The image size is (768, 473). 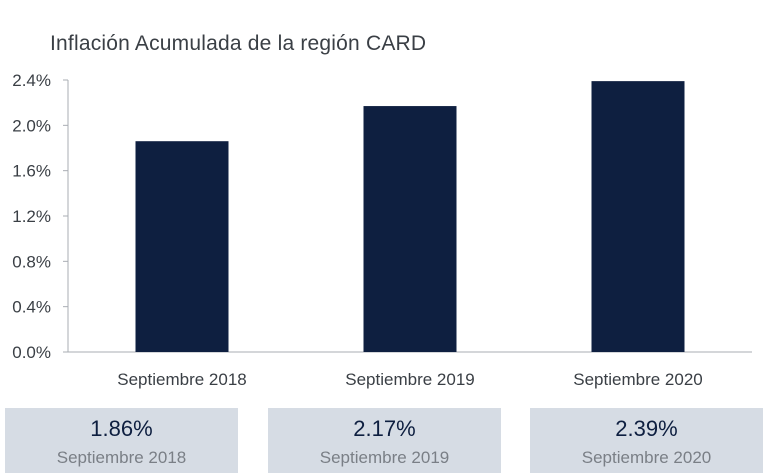 I want to click on x-tick-label: Septiembre 2019, so click(x=409, y=379).